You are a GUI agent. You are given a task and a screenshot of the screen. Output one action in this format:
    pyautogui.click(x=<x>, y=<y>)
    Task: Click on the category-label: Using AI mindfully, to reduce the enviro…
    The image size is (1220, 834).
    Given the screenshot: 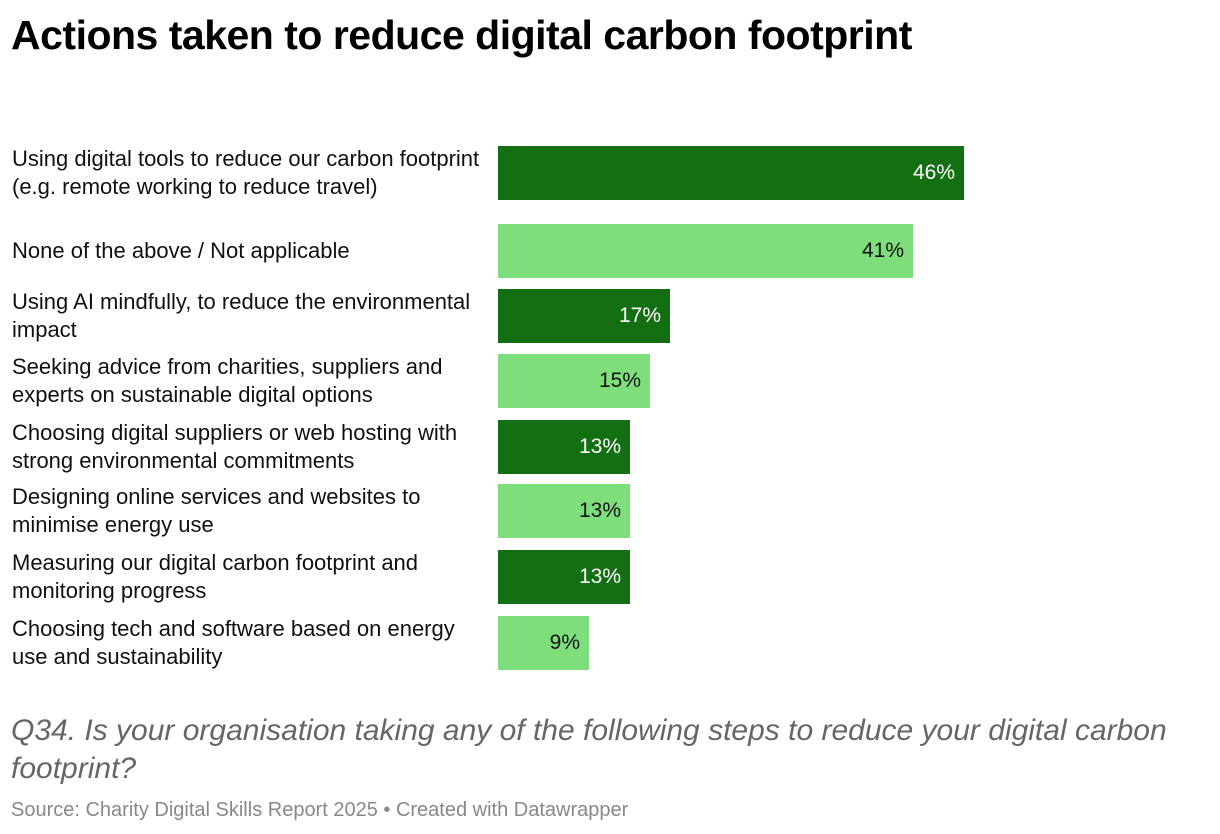 What is the action you would take?
    pyautogui.click(x=241, y=315)
    